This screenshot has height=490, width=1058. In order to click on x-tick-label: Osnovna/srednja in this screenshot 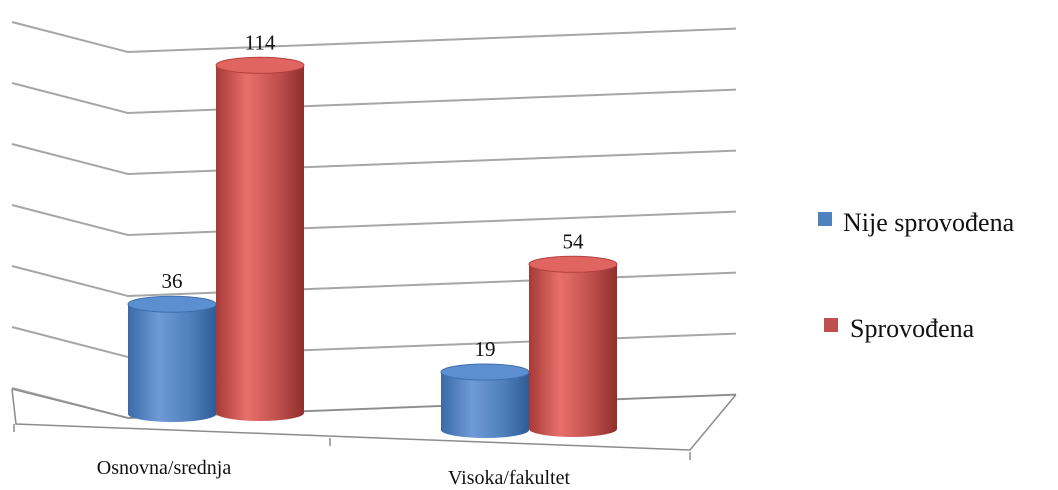, I will do `click(164, 468)`.